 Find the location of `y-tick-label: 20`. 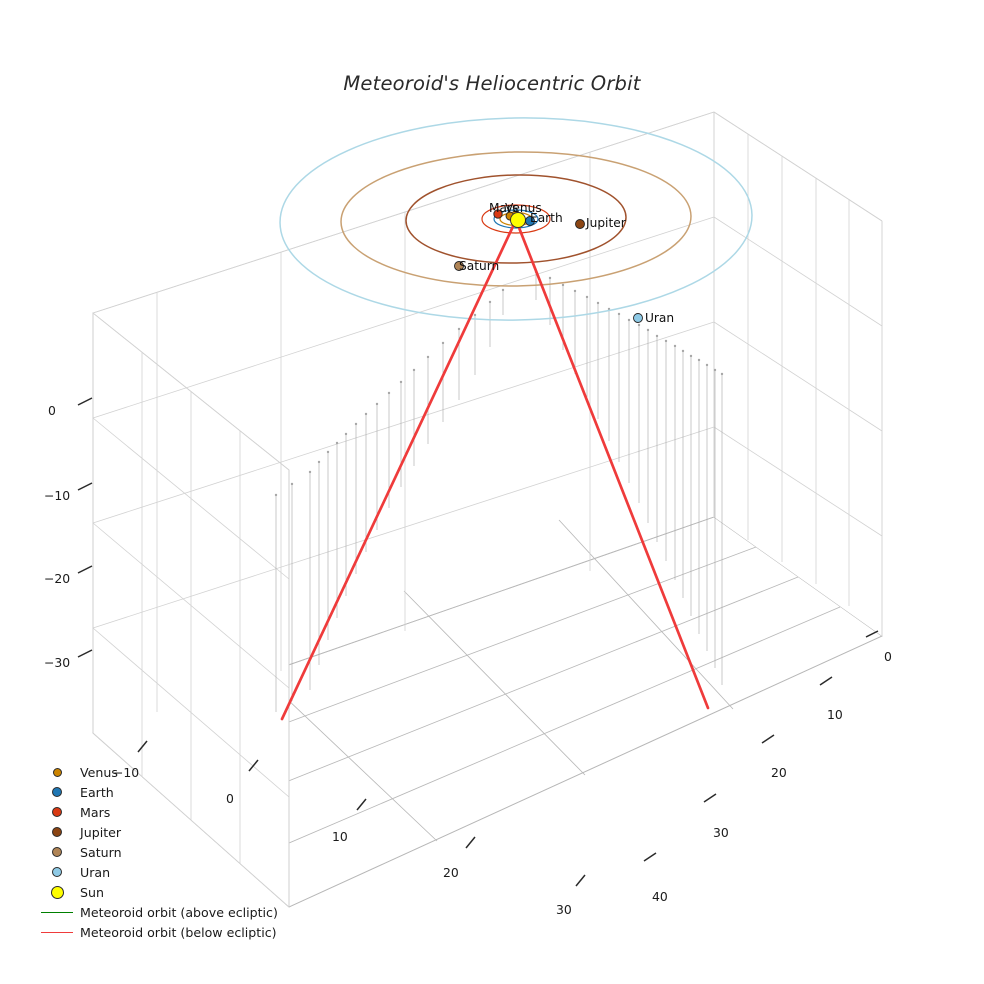

y-tick-label: 20 is located at coordinates (779, 772).